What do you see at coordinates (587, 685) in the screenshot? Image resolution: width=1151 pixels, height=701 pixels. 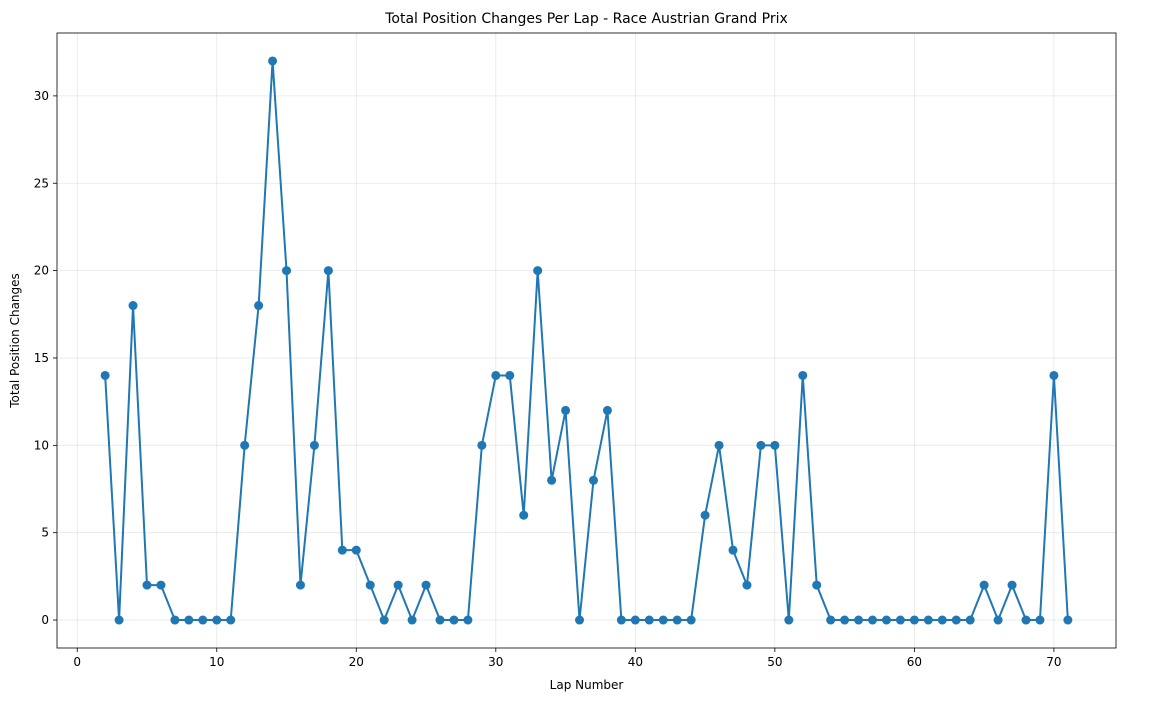 I see `x-axis-label: Lap Number` at bounding box center [587, 685].